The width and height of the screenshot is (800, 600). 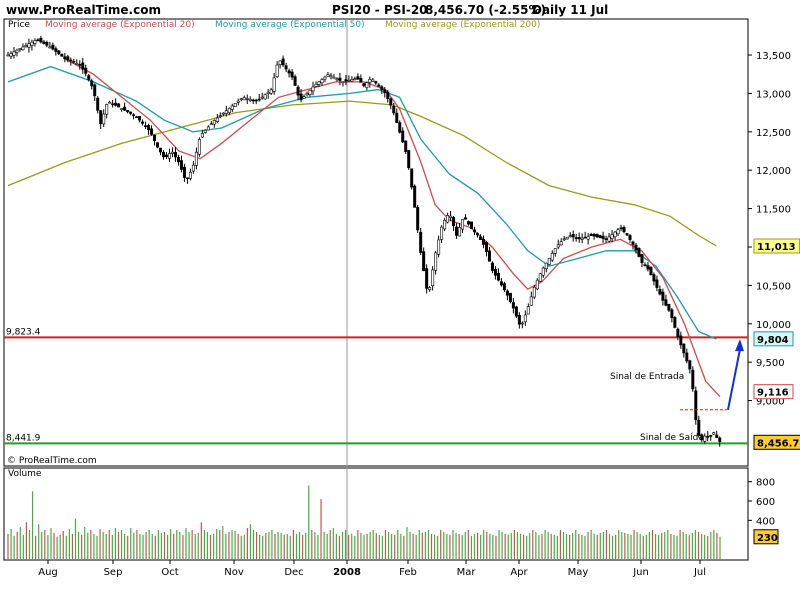 What do you see at coordinates (23, 332) in the screenshot?
I see `reference-line-label-0: 9,823.4` at bounding box center [23, 332].